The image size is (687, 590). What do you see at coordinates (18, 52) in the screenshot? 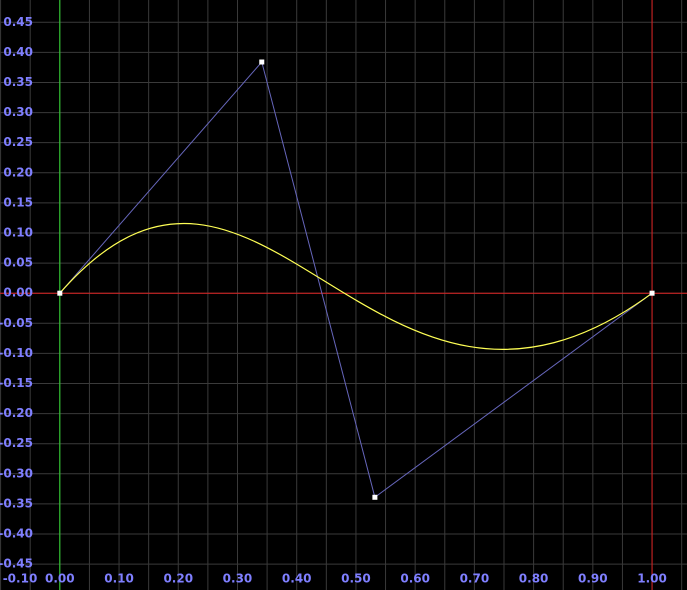
I see `y-tick-label: 0.40` at bounding box center [18, 52].